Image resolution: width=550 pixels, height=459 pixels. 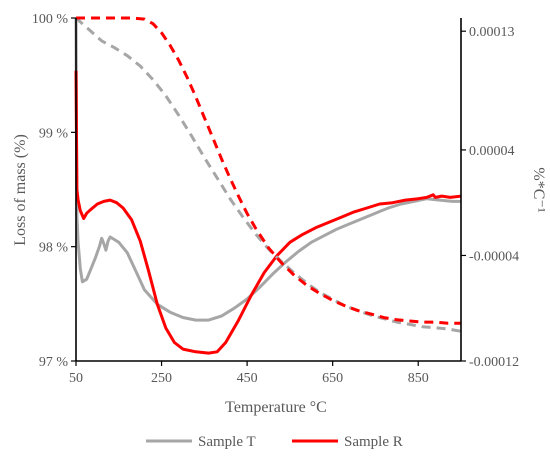 What do you see at coordinates (247, 378) in the screenshot?
I see `x-tick-label: 450` at bounding box center [247, 378].